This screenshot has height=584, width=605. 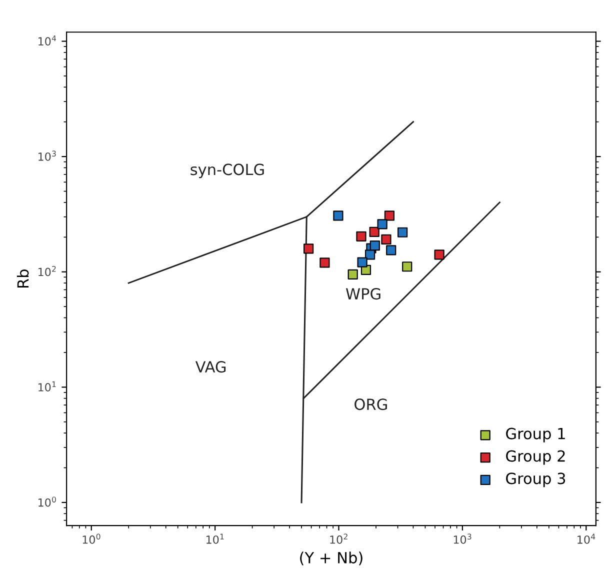 What do you see at coordinates (370, 404) in the screenshot?
I see `annotation: ORG` at bounding box center [370, 404].